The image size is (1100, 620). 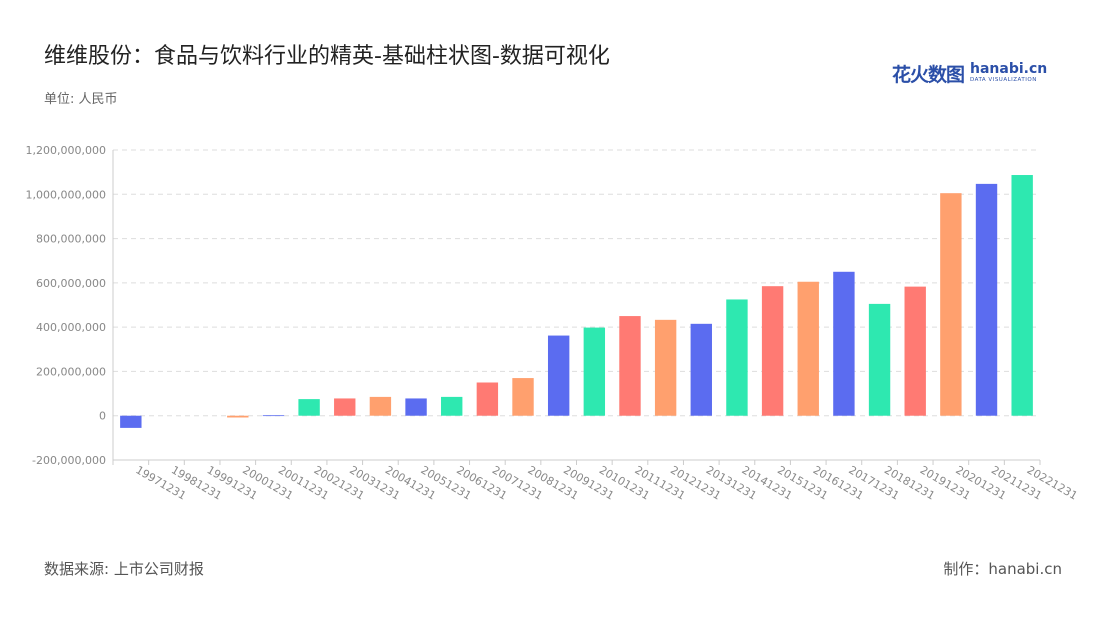 I want to click on logo-subtext: DATA VISUALIZATION, so click(x=1003, y=80).